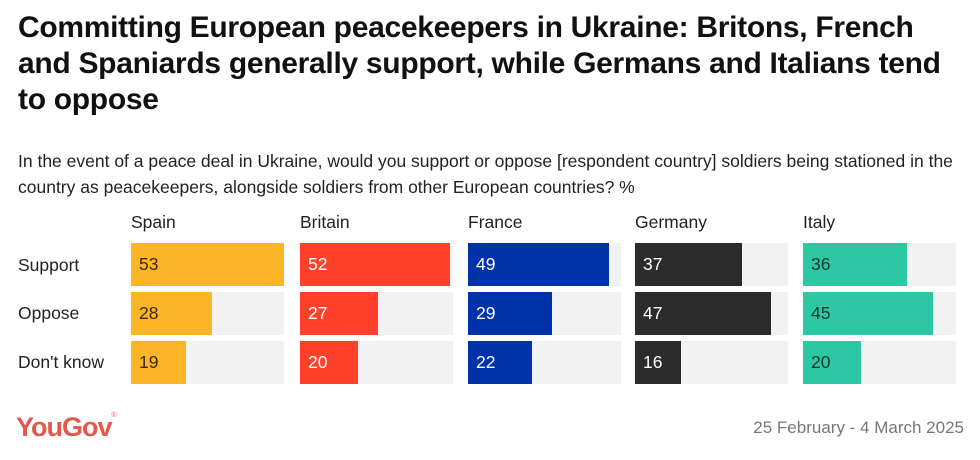  Describe the element at coordinates (544, 362) in the screenshot. I see `bar-track: 22` at that location.